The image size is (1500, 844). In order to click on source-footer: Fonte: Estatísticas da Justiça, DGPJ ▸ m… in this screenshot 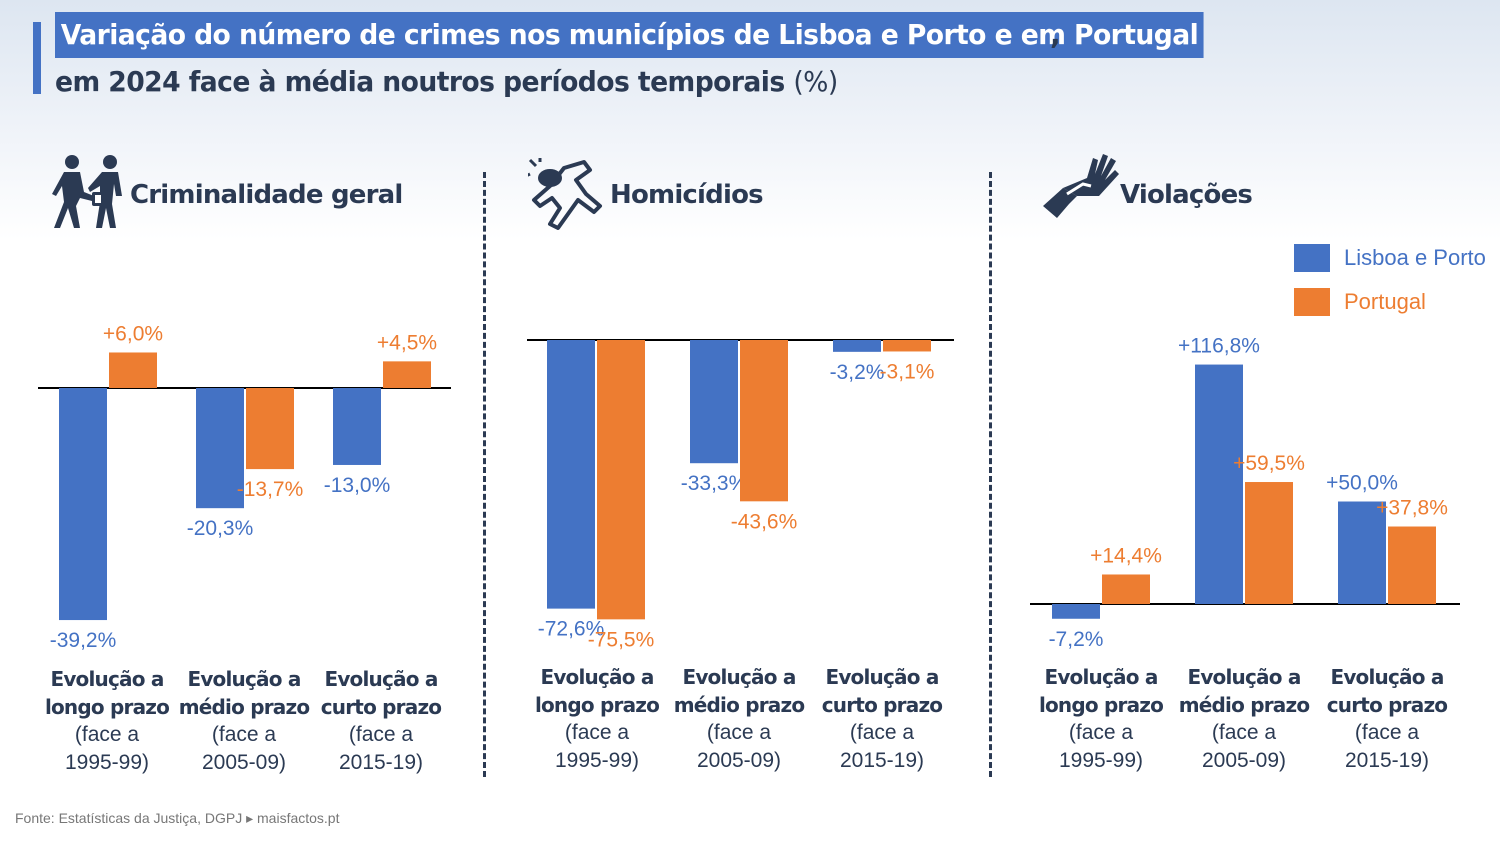, I will do `click(177, 818)`.